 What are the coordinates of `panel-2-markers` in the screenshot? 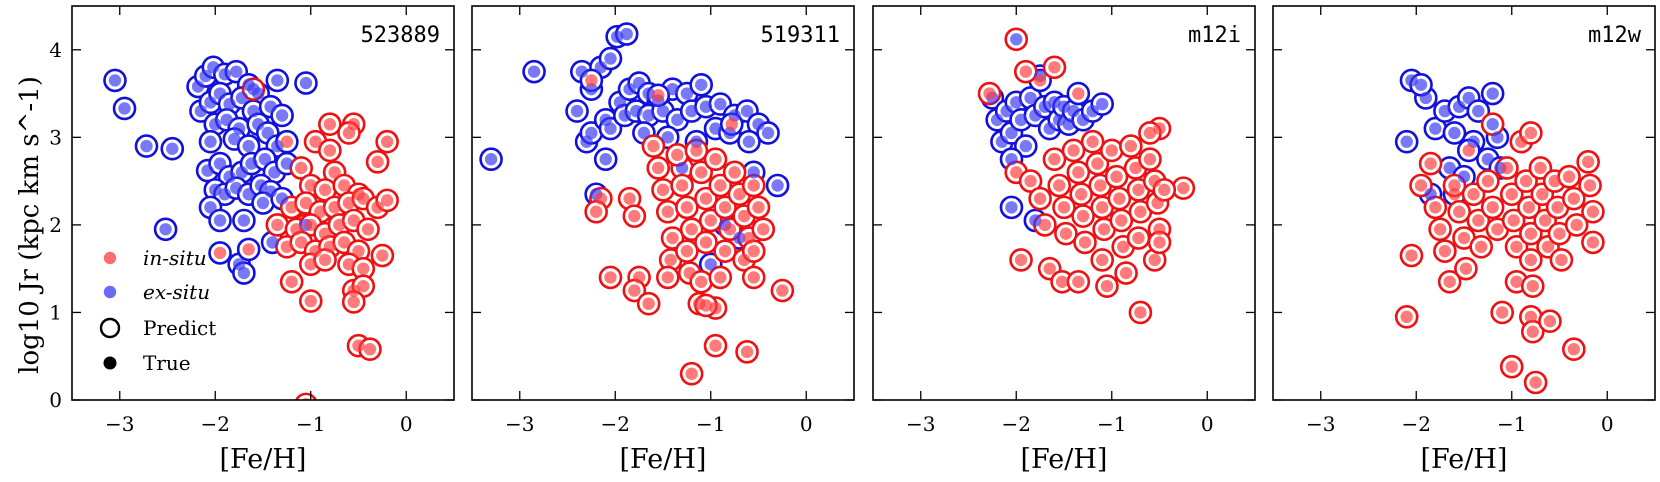 It's located at (1086, 176).